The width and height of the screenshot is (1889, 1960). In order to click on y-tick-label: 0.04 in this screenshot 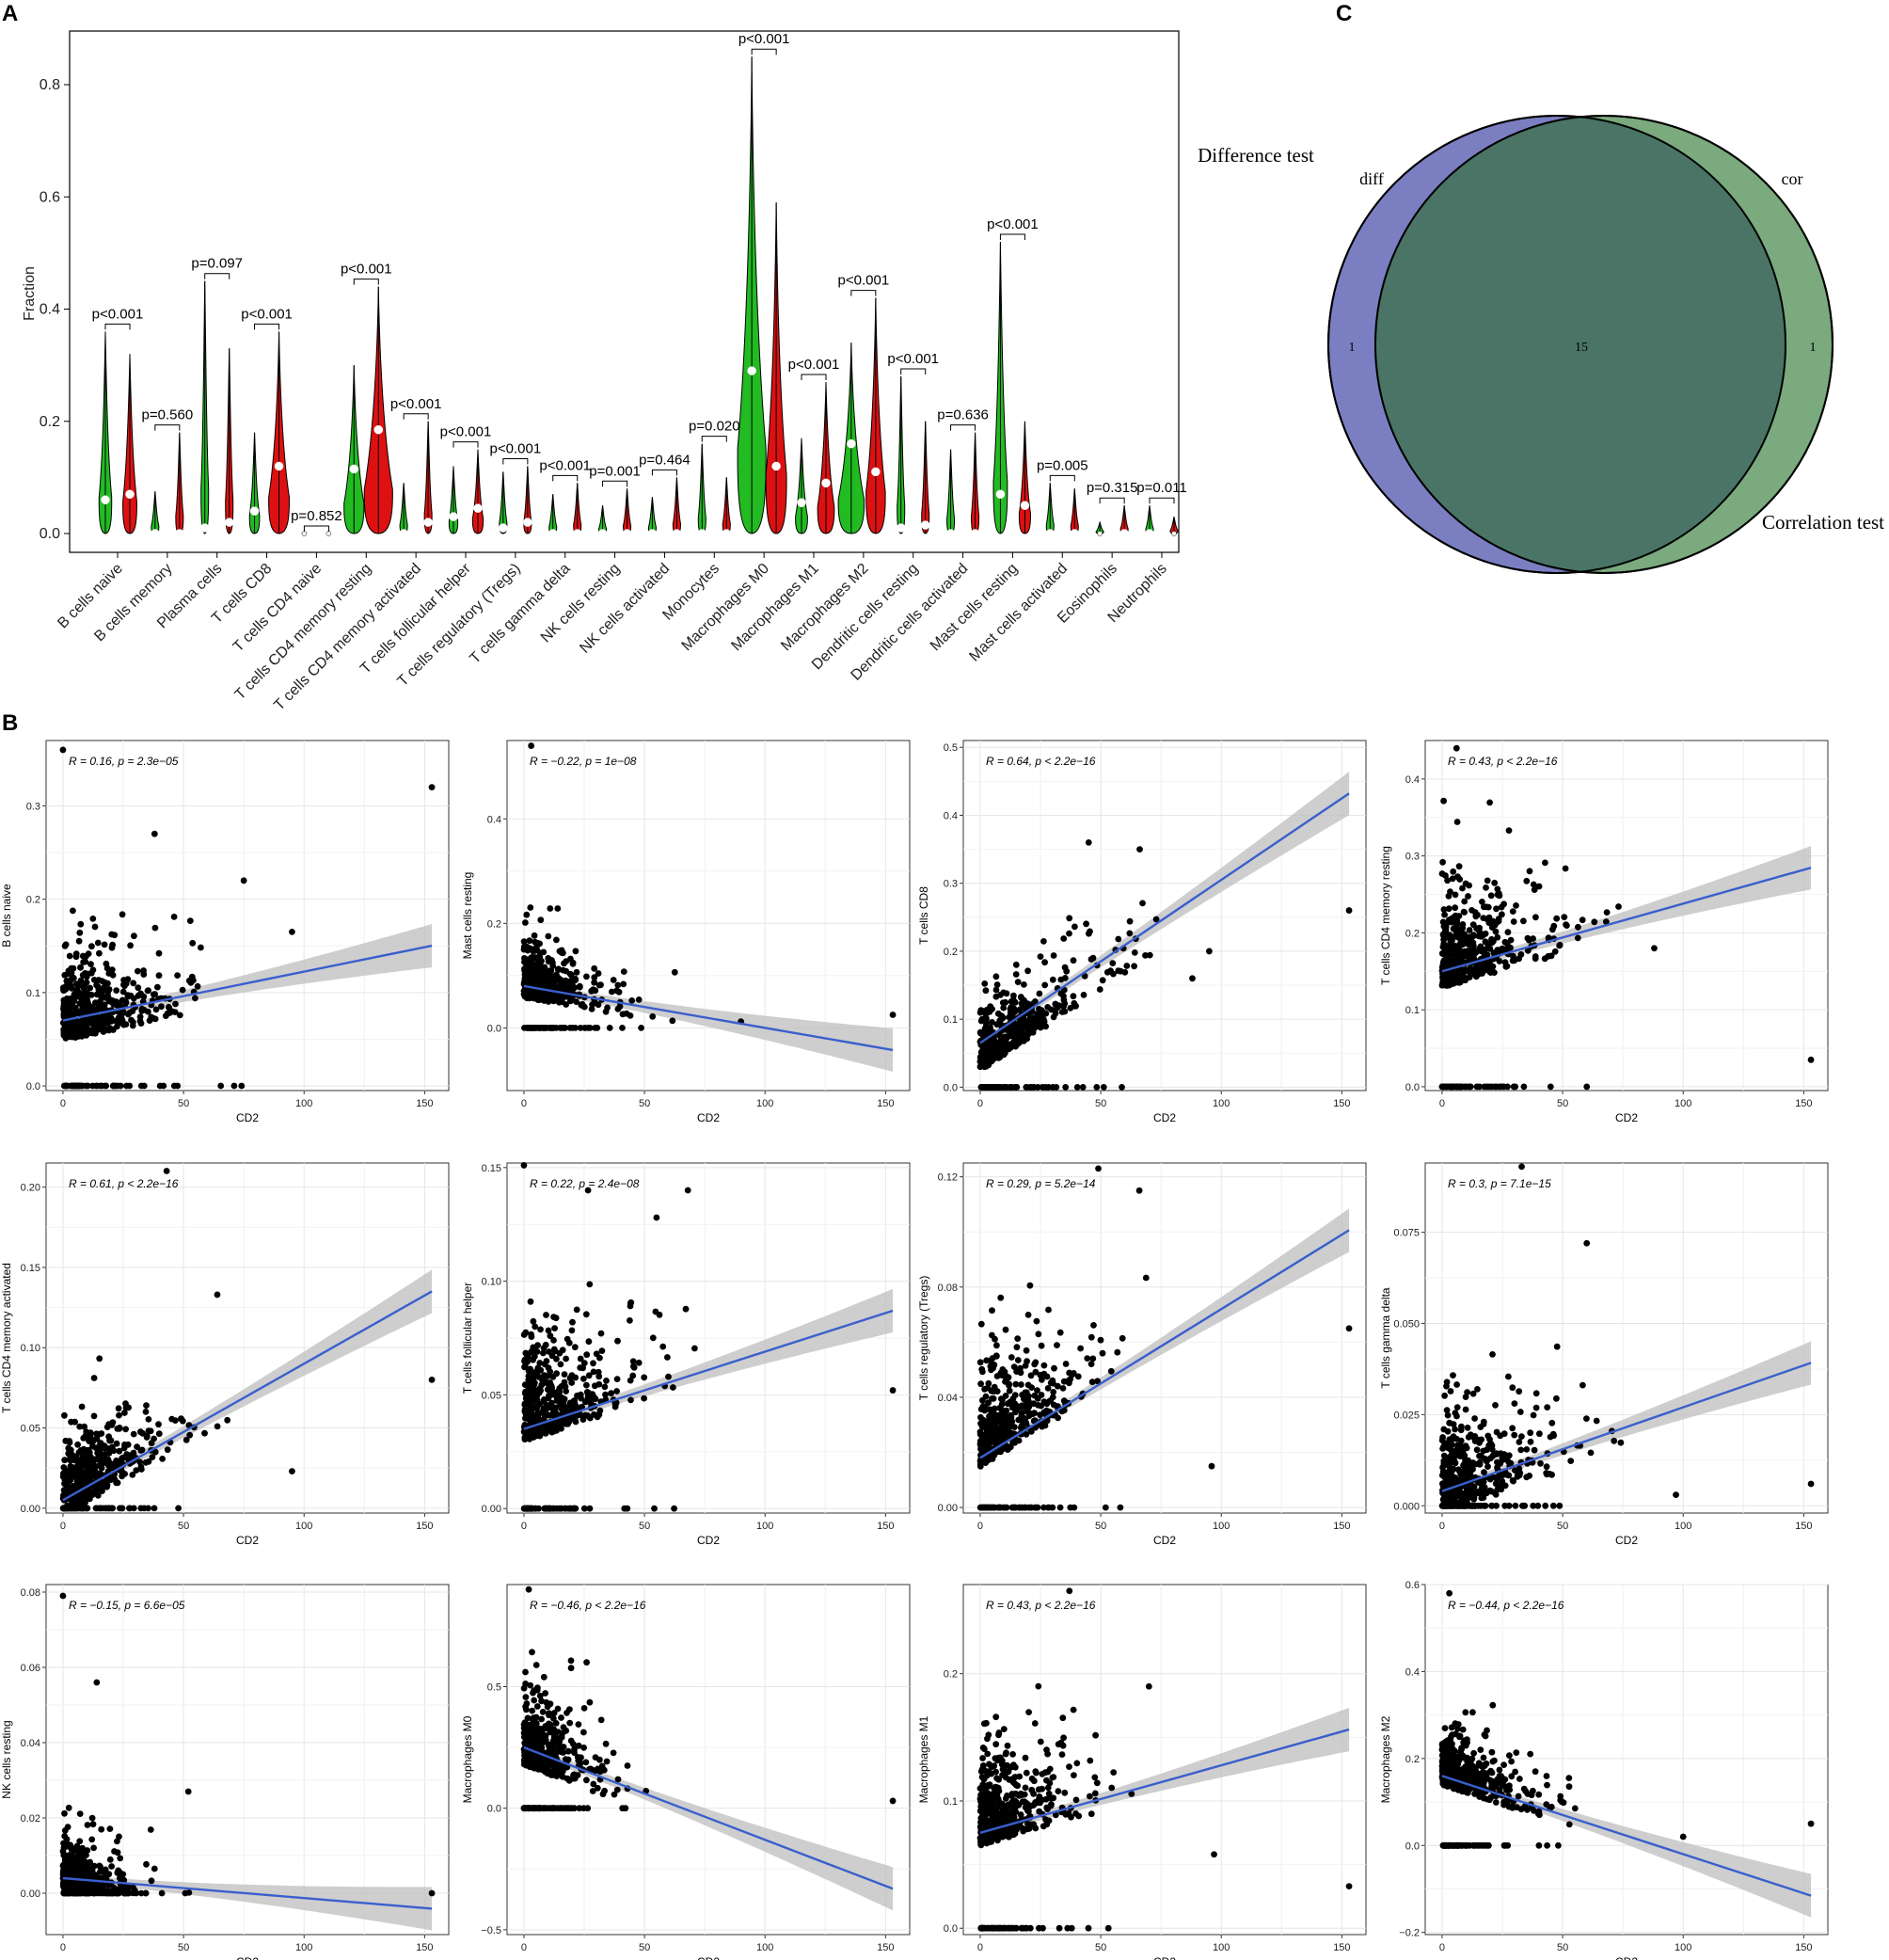, I will do `click(948, 1398)`.